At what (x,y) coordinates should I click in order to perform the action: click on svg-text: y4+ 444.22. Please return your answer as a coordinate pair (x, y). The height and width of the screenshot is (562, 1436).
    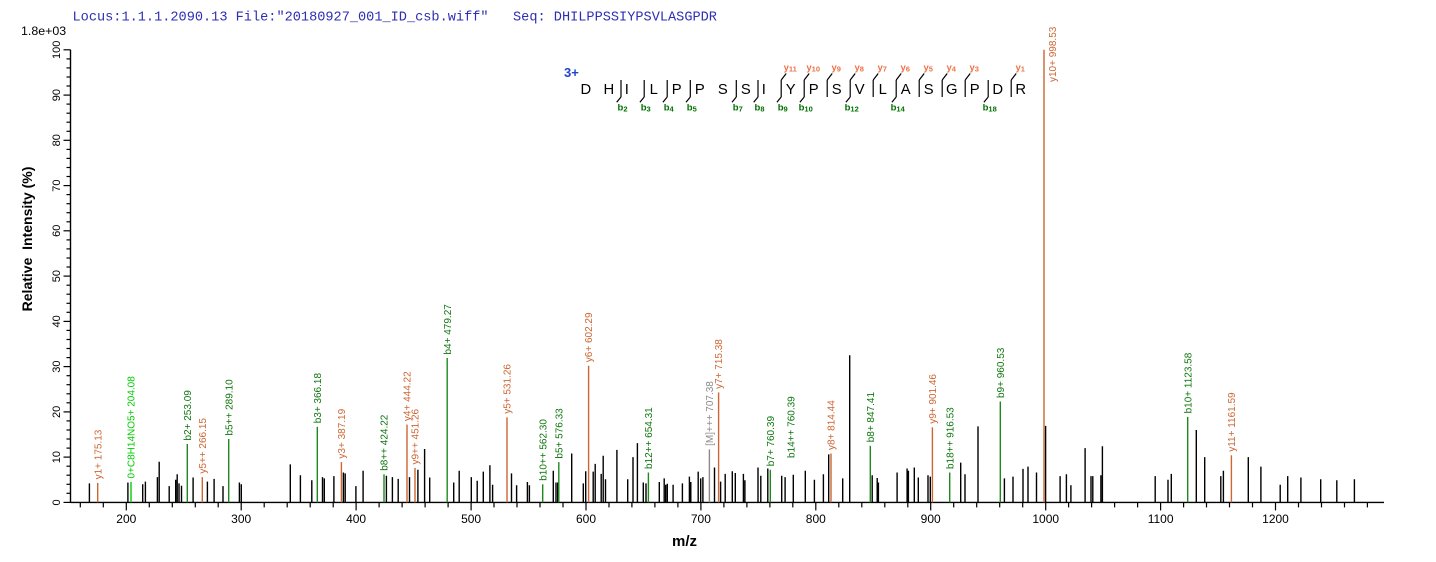
    Looking at the image, I should click on (408, 396).